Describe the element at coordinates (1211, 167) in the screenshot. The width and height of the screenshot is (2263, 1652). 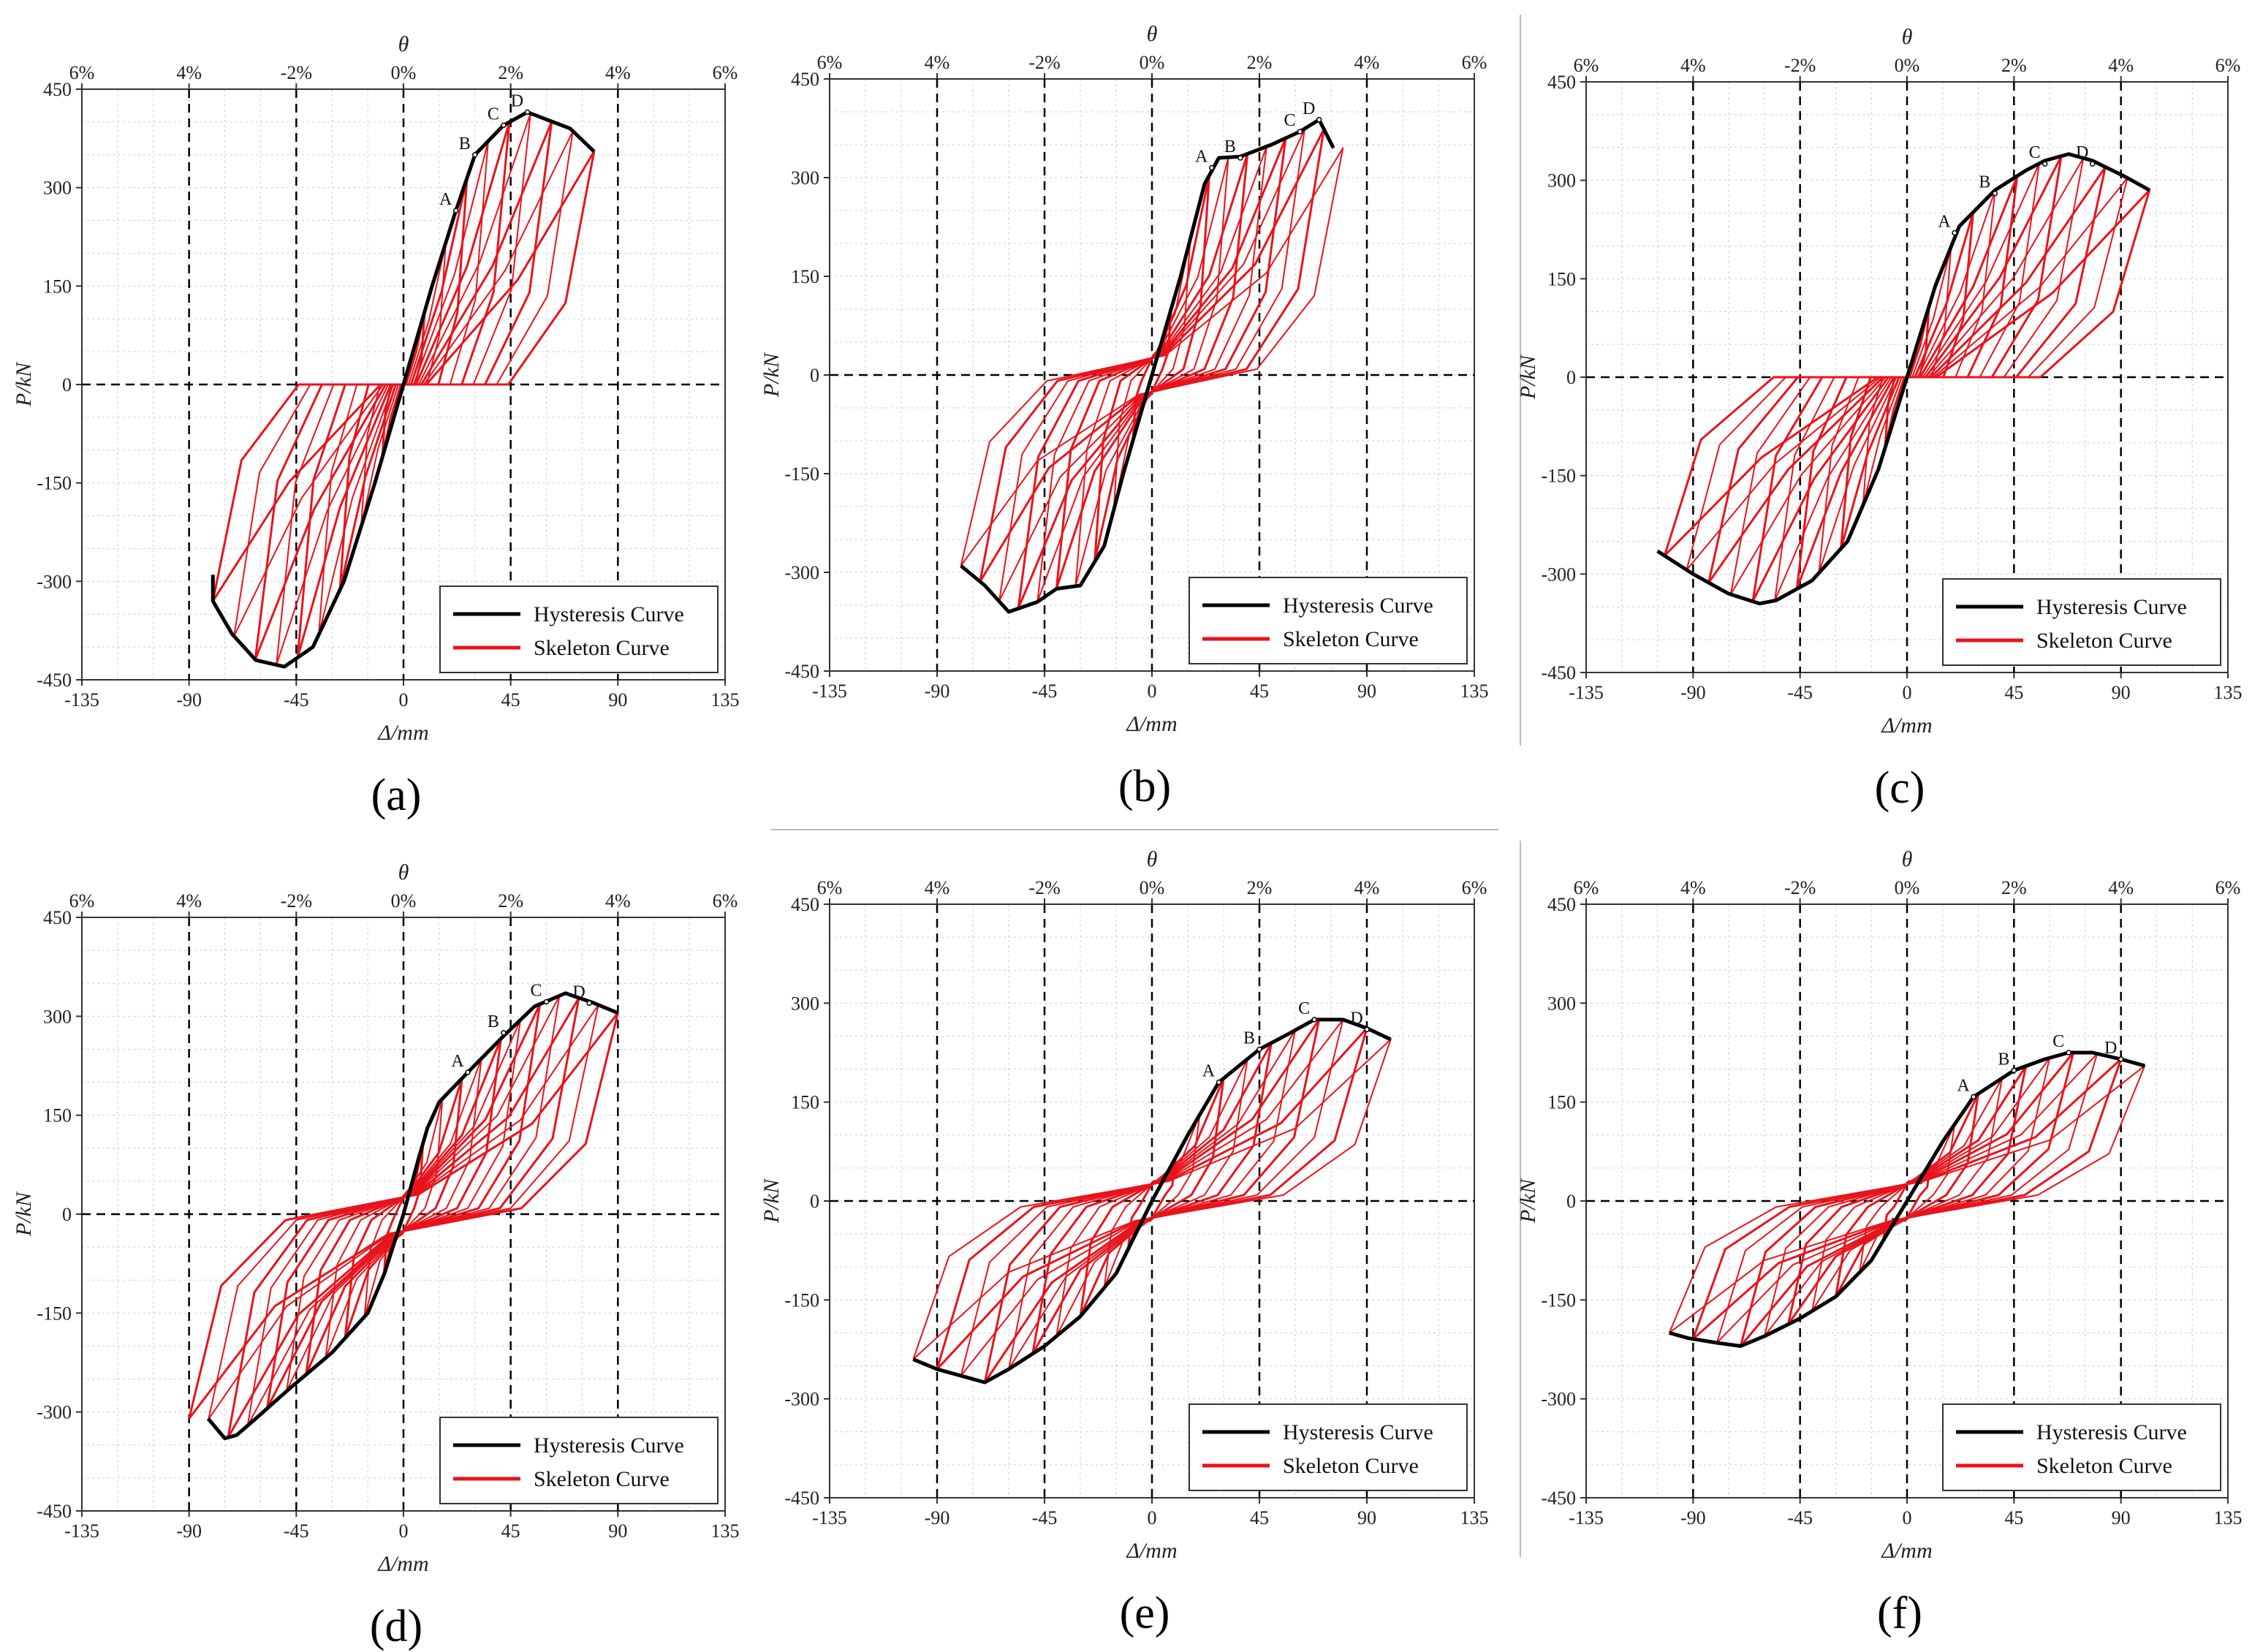
I see `point-marker-a` at that location.